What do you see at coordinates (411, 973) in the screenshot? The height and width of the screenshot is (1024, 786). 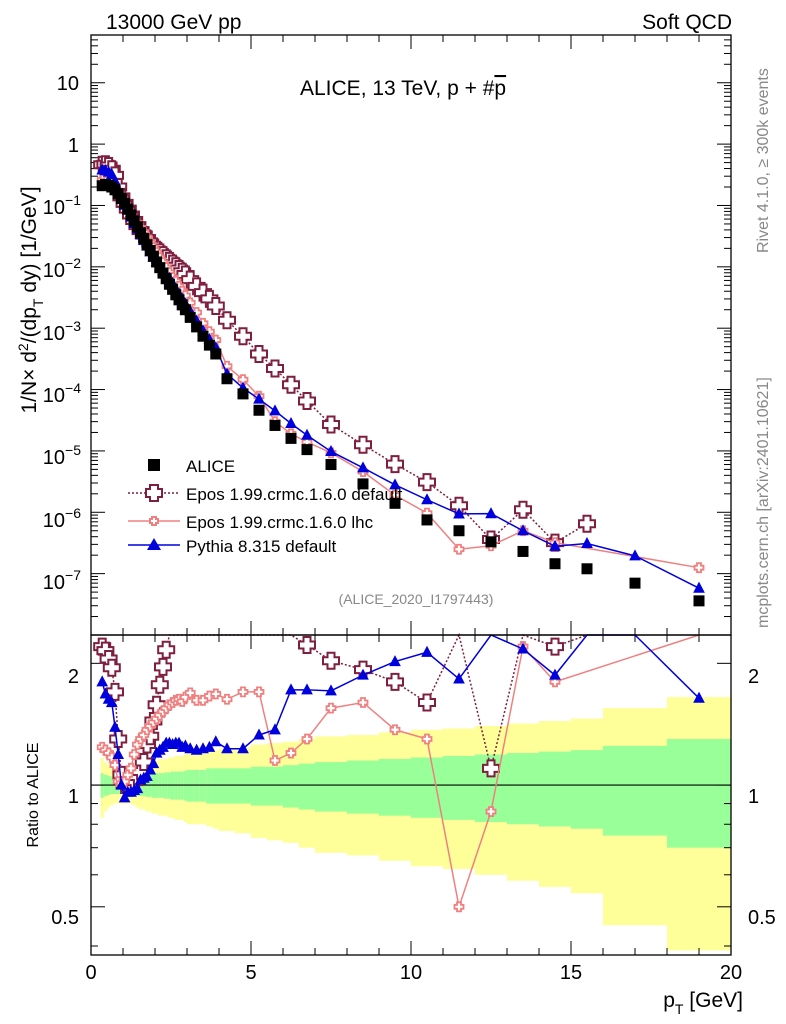 I see `x-tick-label: 10` at bounding box center [411, 973].